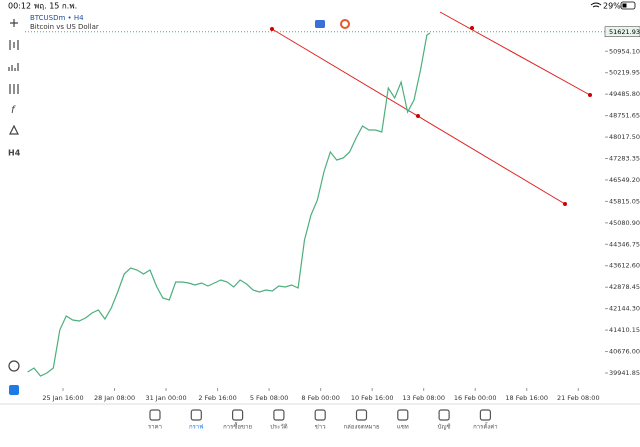 Image resolution: width=640 pixels, height=447 pixels. What do you see at coordinates (14, 23) in the screenshot?
I see `crosshair-tool` at bounding box center [14, 23].